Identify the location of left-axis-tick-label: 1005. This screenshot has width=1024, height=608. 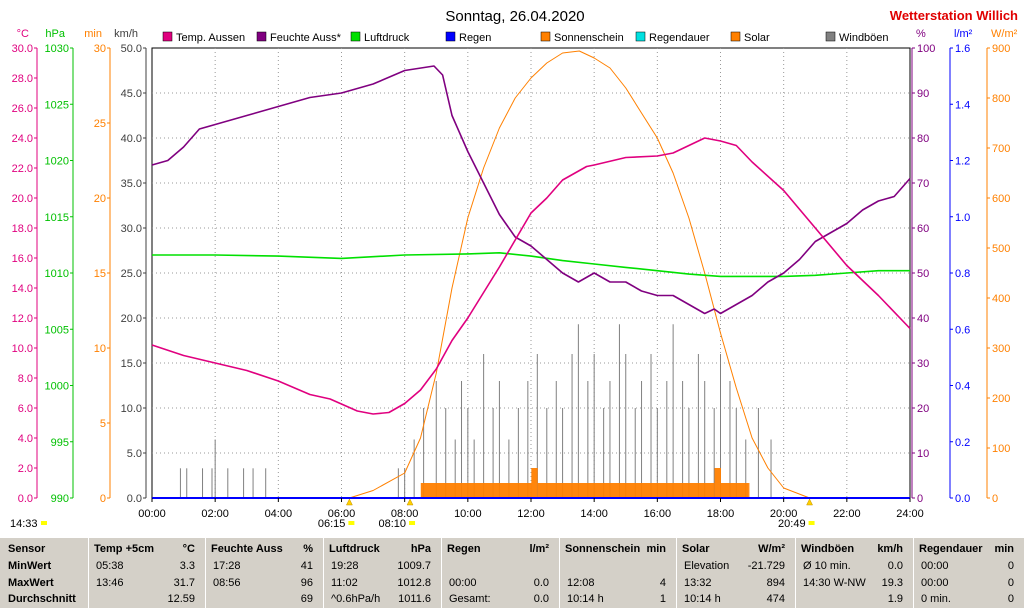
(57, 330).